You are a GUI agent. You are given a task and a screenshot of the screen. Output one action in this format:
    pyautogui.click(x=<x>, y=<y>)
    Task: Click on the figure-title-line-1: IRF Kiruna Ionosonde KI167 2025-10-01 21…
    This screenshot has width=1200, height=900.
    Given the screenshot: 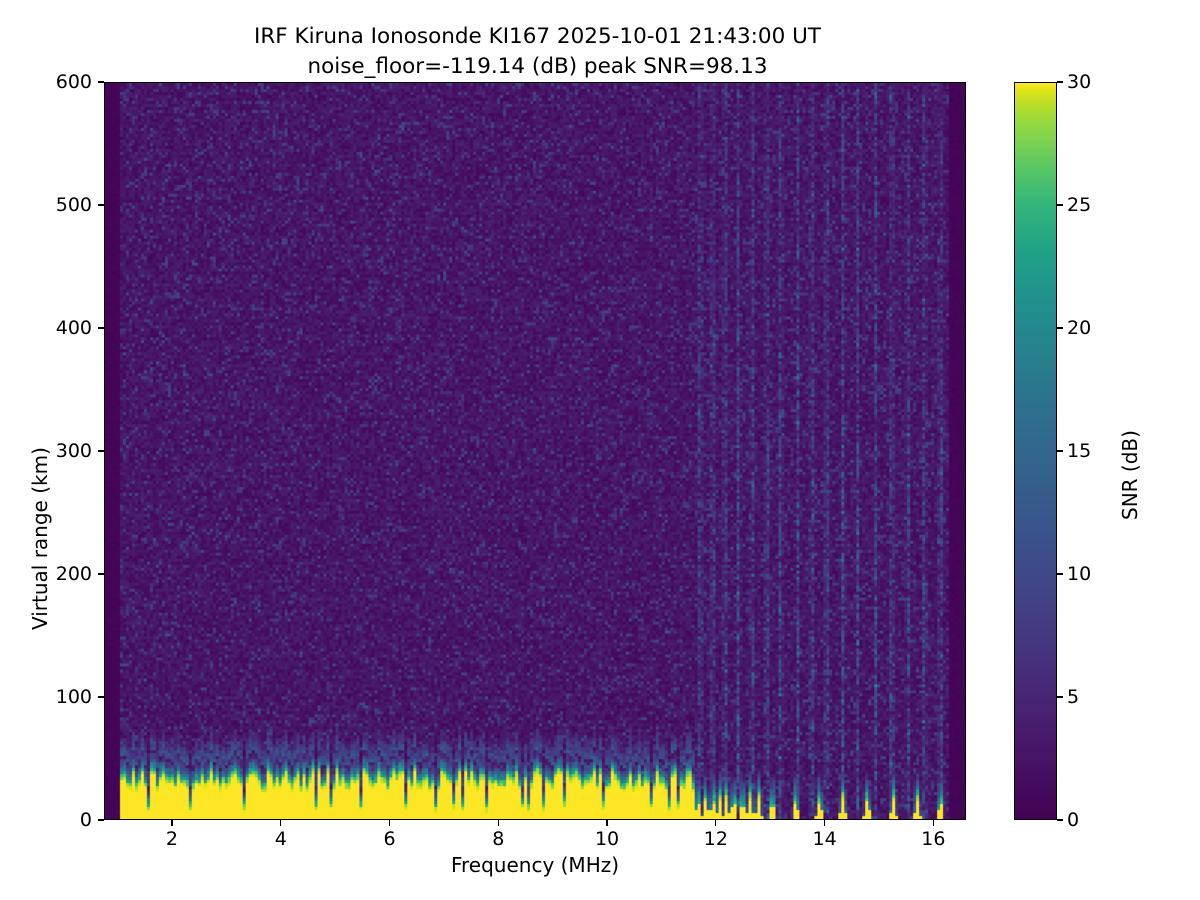 What is the action you would take?
    pyautogui.click(x=537, y=36)
    